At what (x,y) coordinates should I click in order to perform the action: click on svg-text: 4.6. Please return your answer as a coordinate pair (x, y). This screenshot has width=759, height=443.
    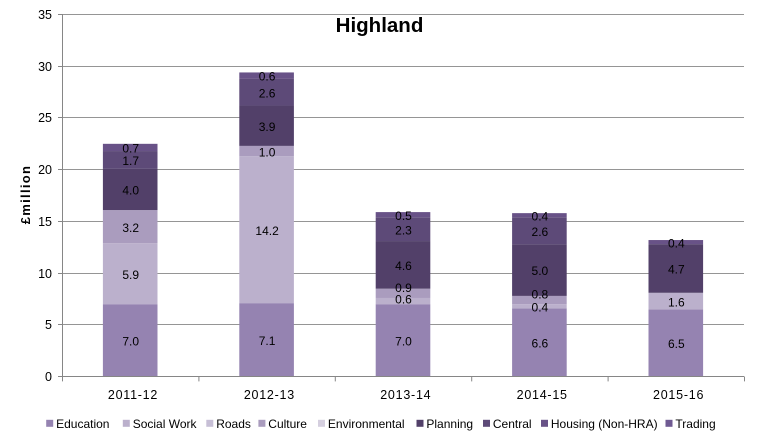
    Looking at the image, I should click on (403, 266).